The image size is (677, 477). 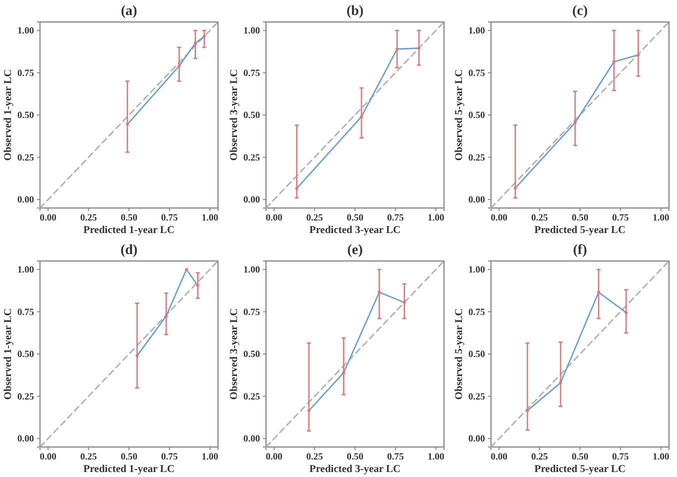 What do you see at coordinates (129, 250) in the screenshot?
I see `chart-title: (d)` at bounding box center [129, 250].